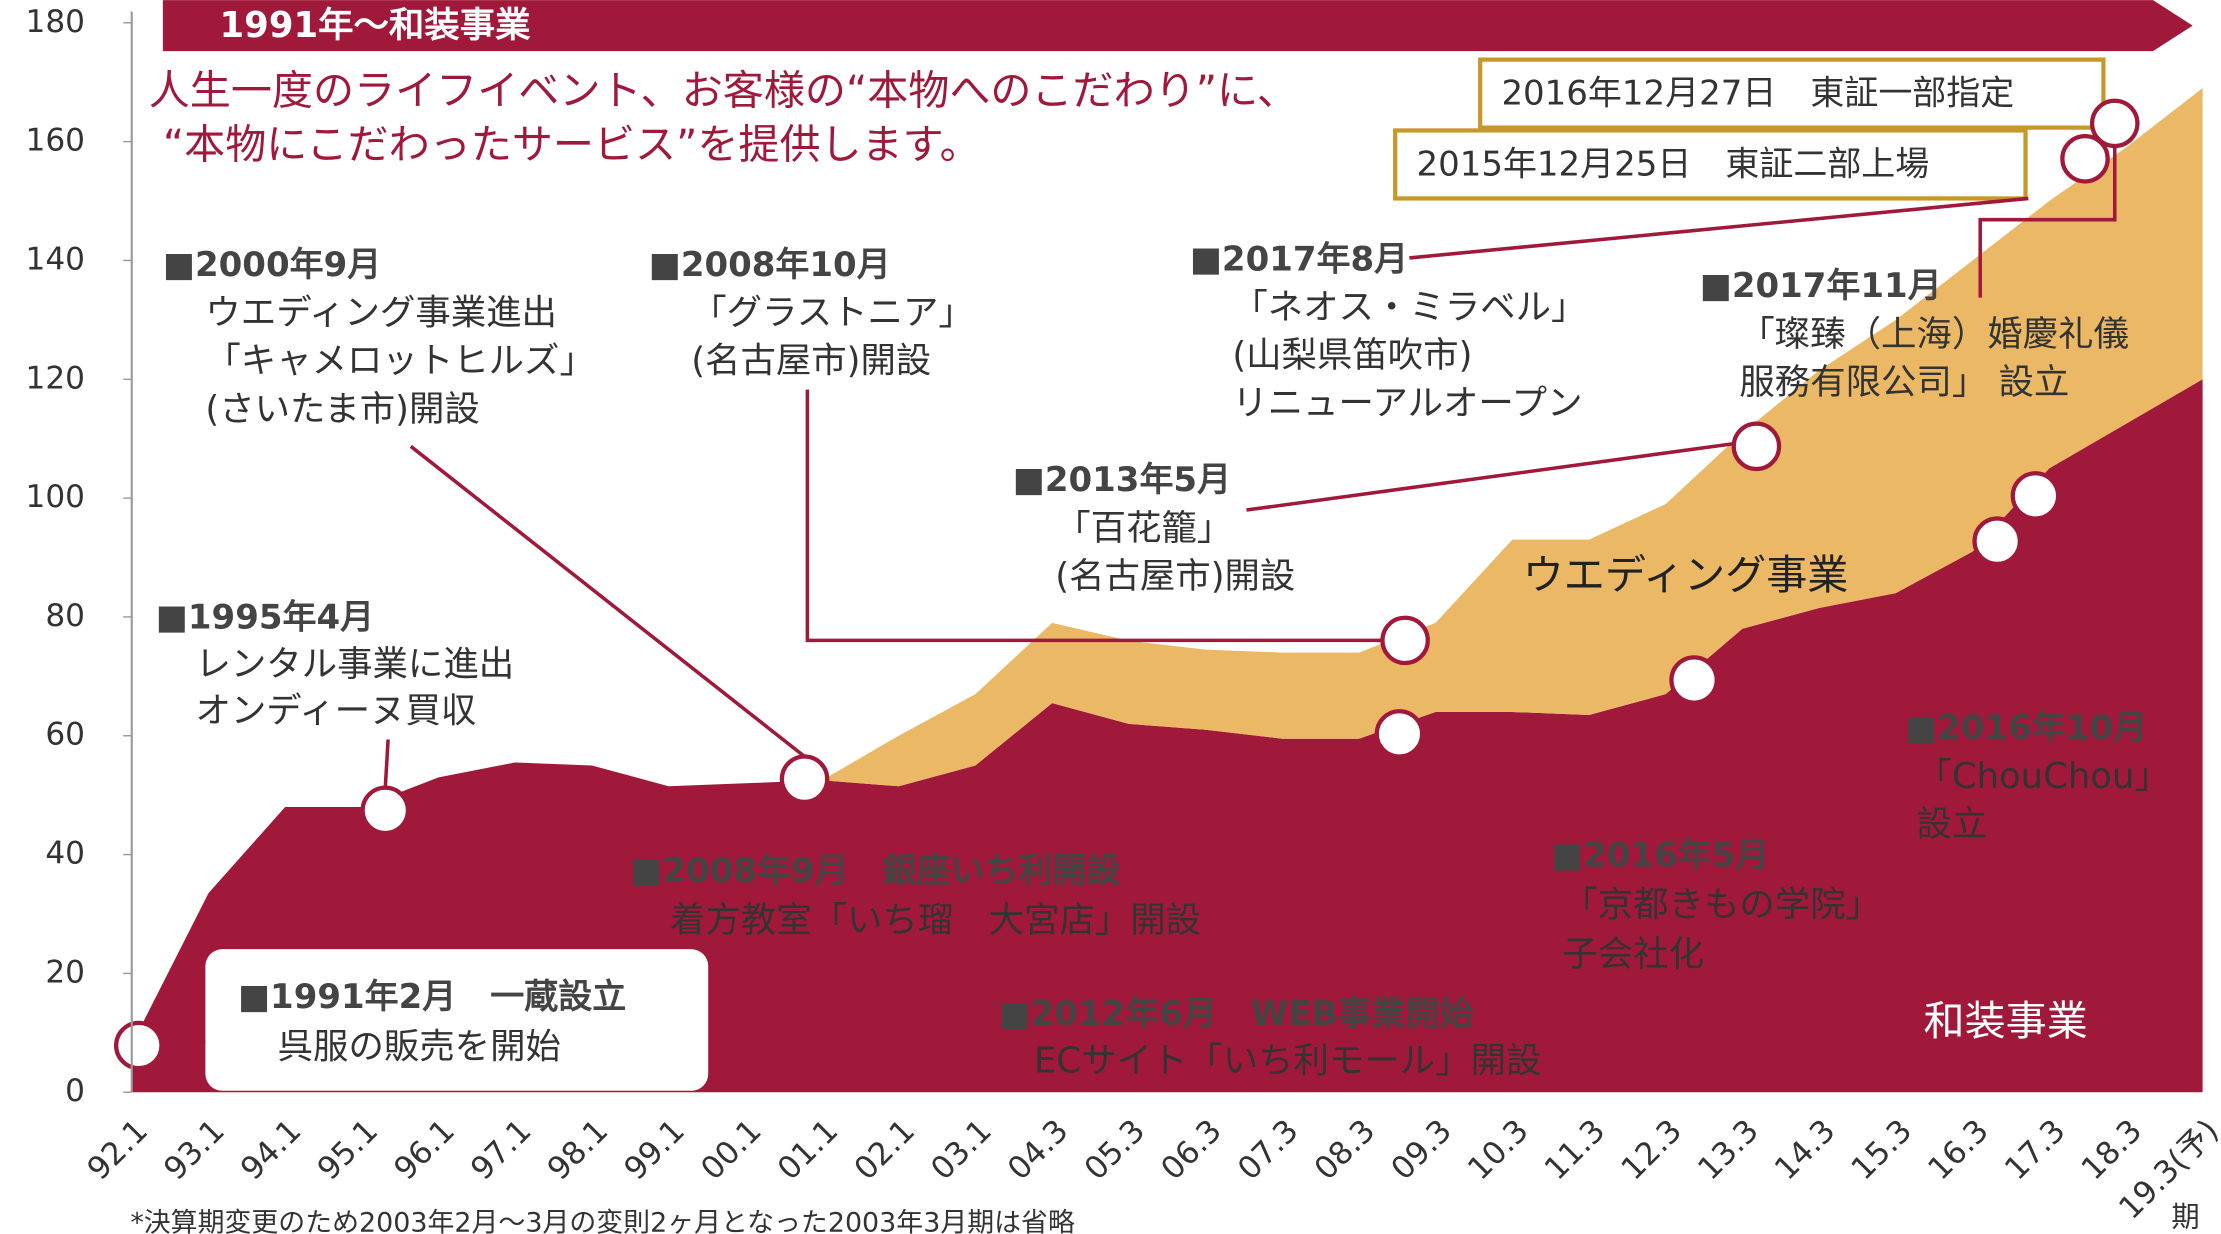  Describe the element at coordinates (75, 1091) in the screenshot. I see `y-tick-label: 0` at that location.